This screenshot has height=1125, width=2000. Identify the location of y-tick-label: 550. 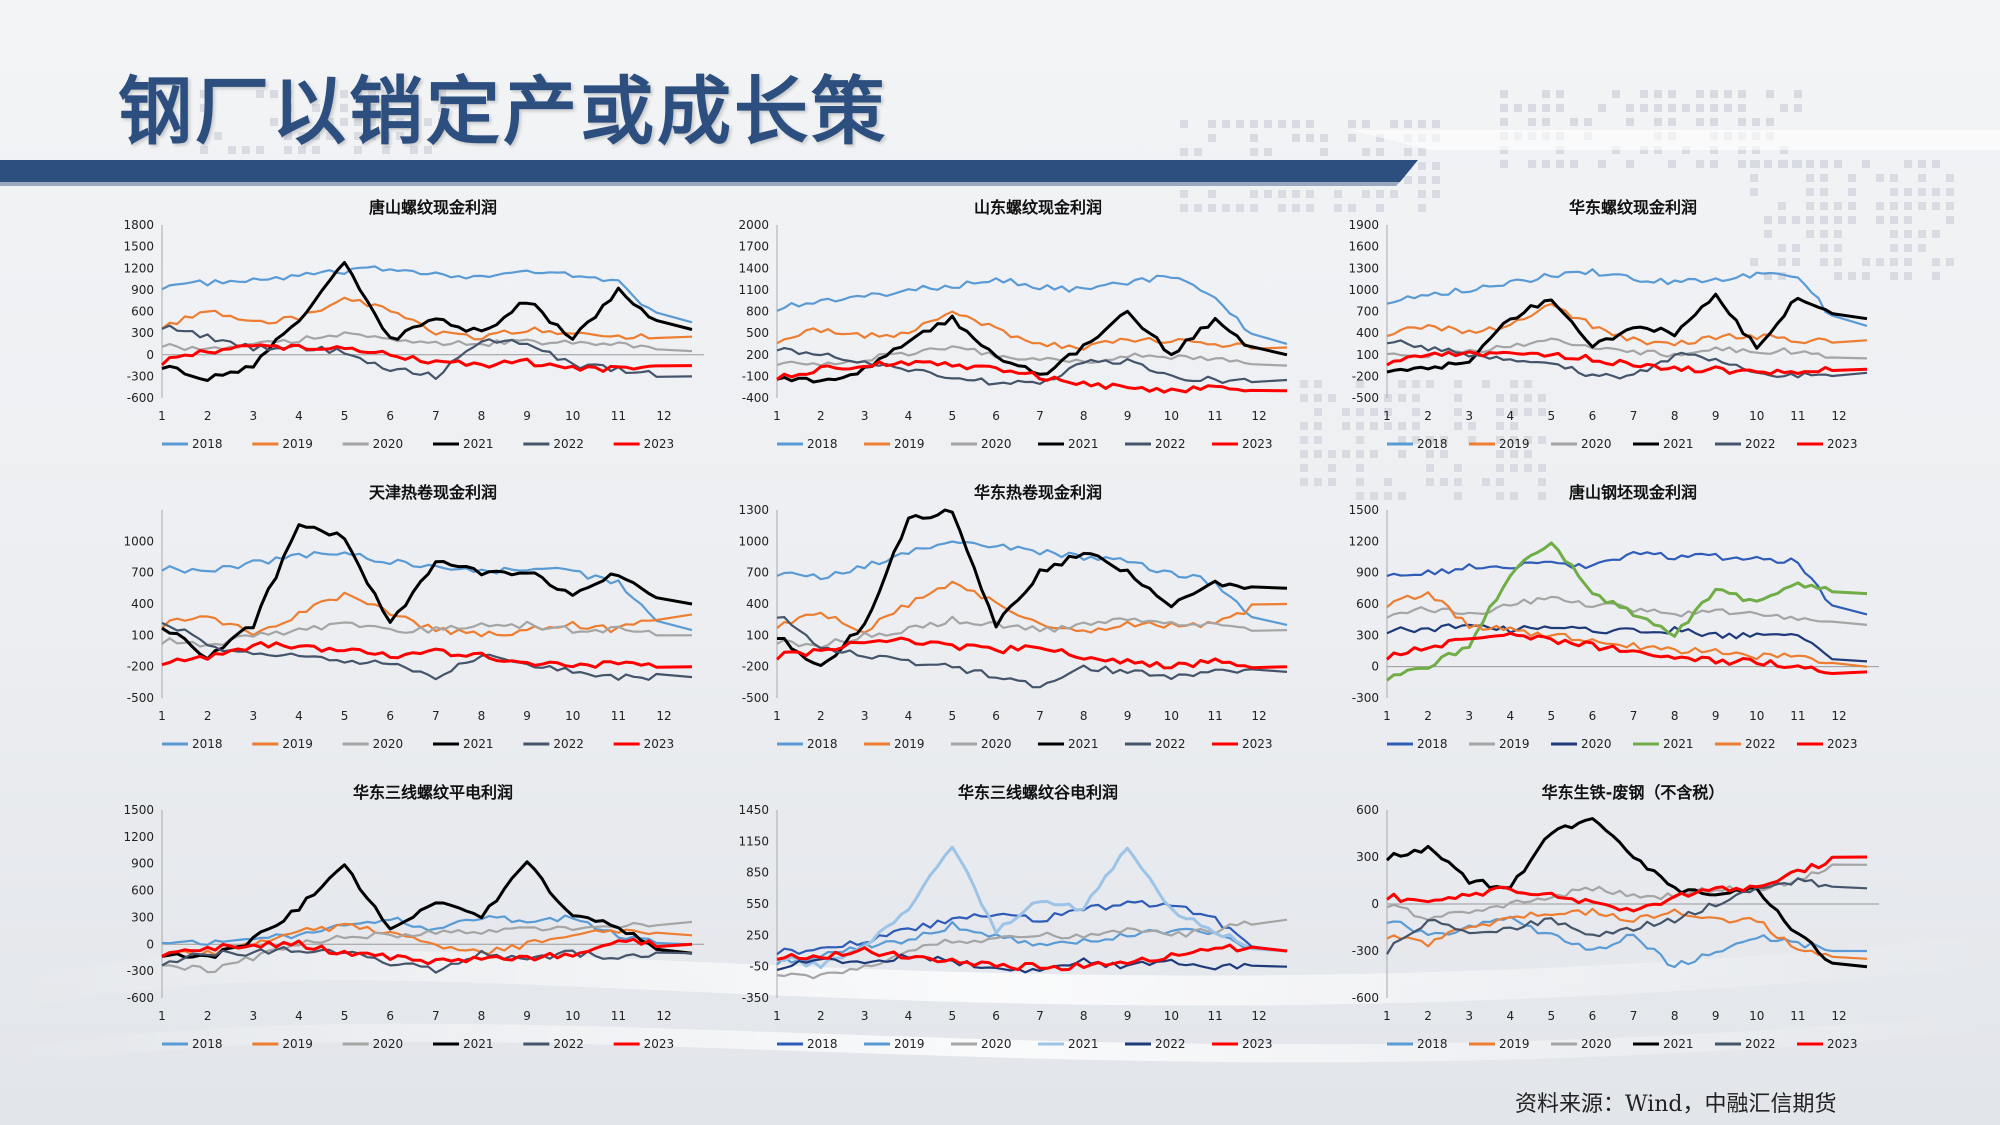
(757, 904).